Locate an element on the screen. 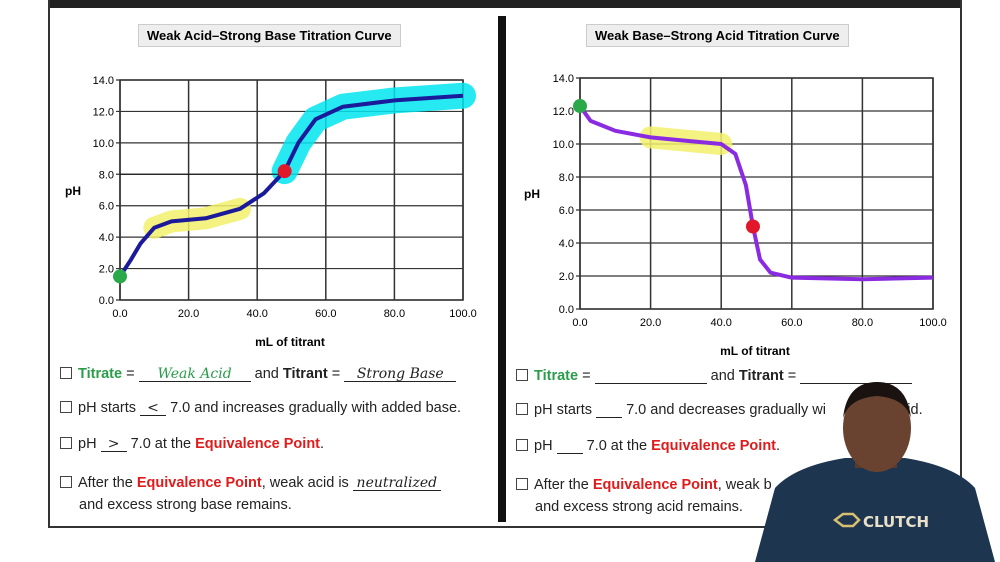 Image resolution: width=1000 pixels, height=562 pixels. slide-divider is located at coordinates (502, 269).